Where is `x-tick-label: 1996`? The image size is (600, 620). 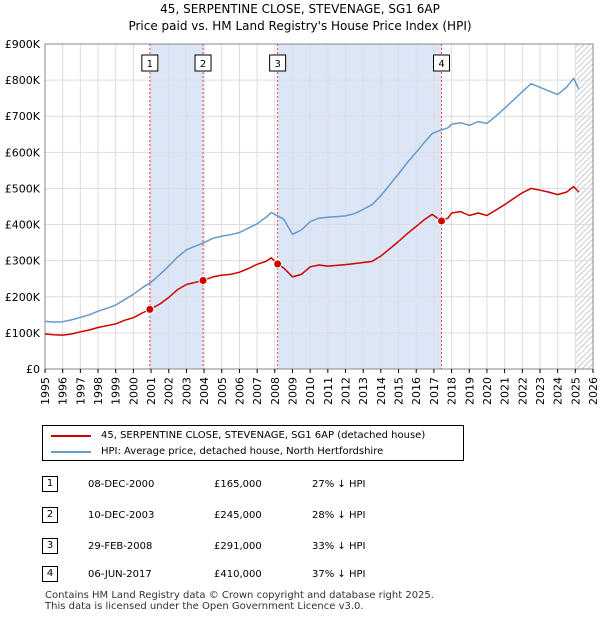 x-tick-label: 1996 is located at coordinates (63, 391).